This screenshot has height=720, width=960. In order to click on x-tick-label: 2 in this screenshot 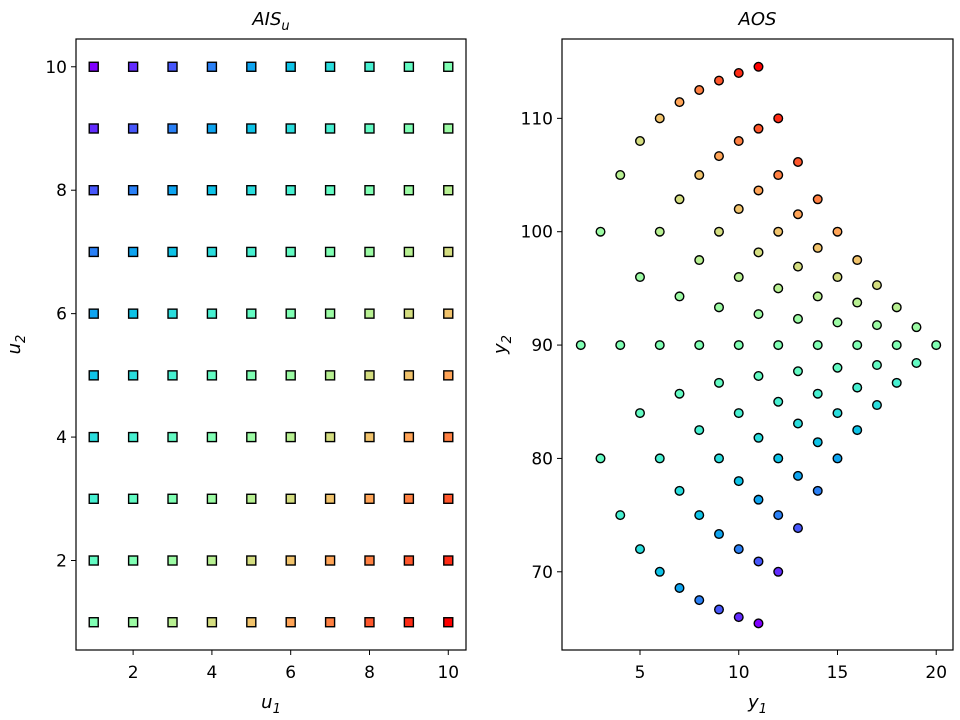, I will do `click(133, 673)`.